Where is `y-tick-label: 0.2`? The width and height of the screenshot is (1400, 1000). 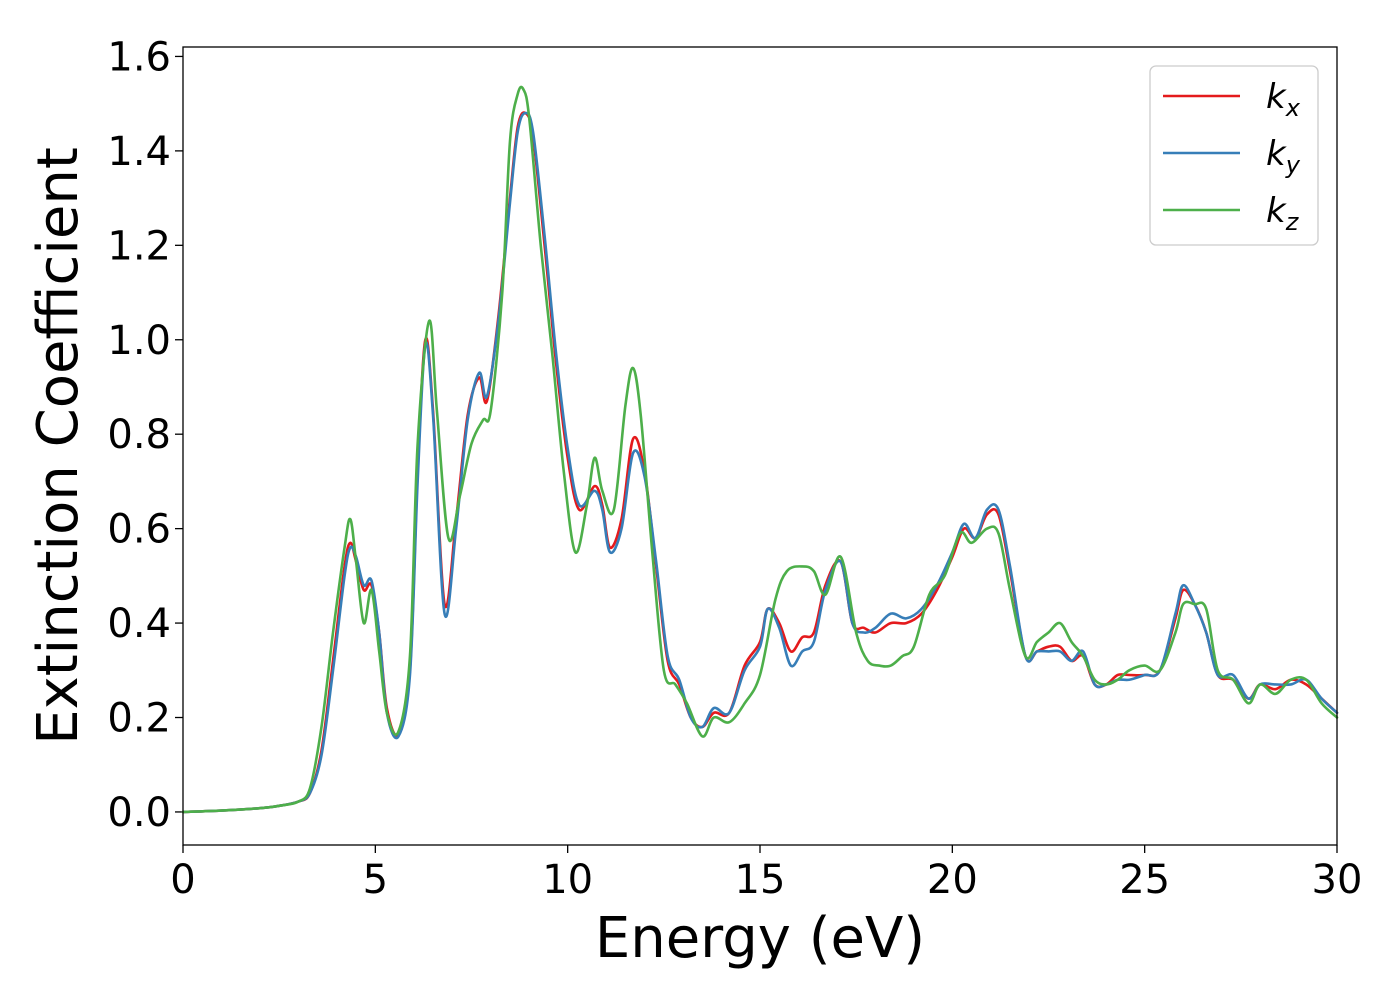 y-tick-label: 0.2 is located at coordinates (139, 719).